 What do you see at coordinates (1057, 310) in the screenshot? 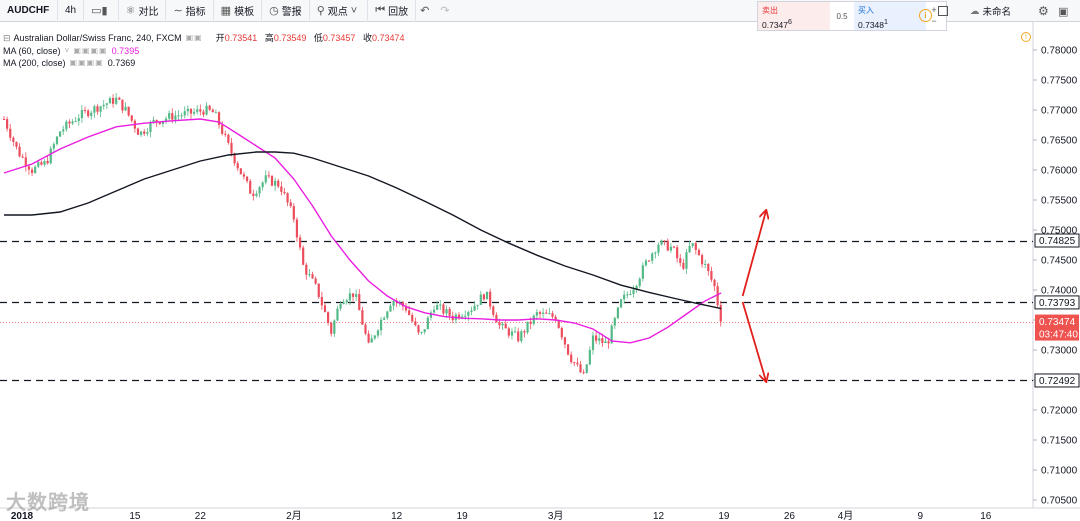
I see `price-axis-labels: 0.74825 0.73793 0.72492 0.73474 03:47:40` at bounding box center [1057, 310].